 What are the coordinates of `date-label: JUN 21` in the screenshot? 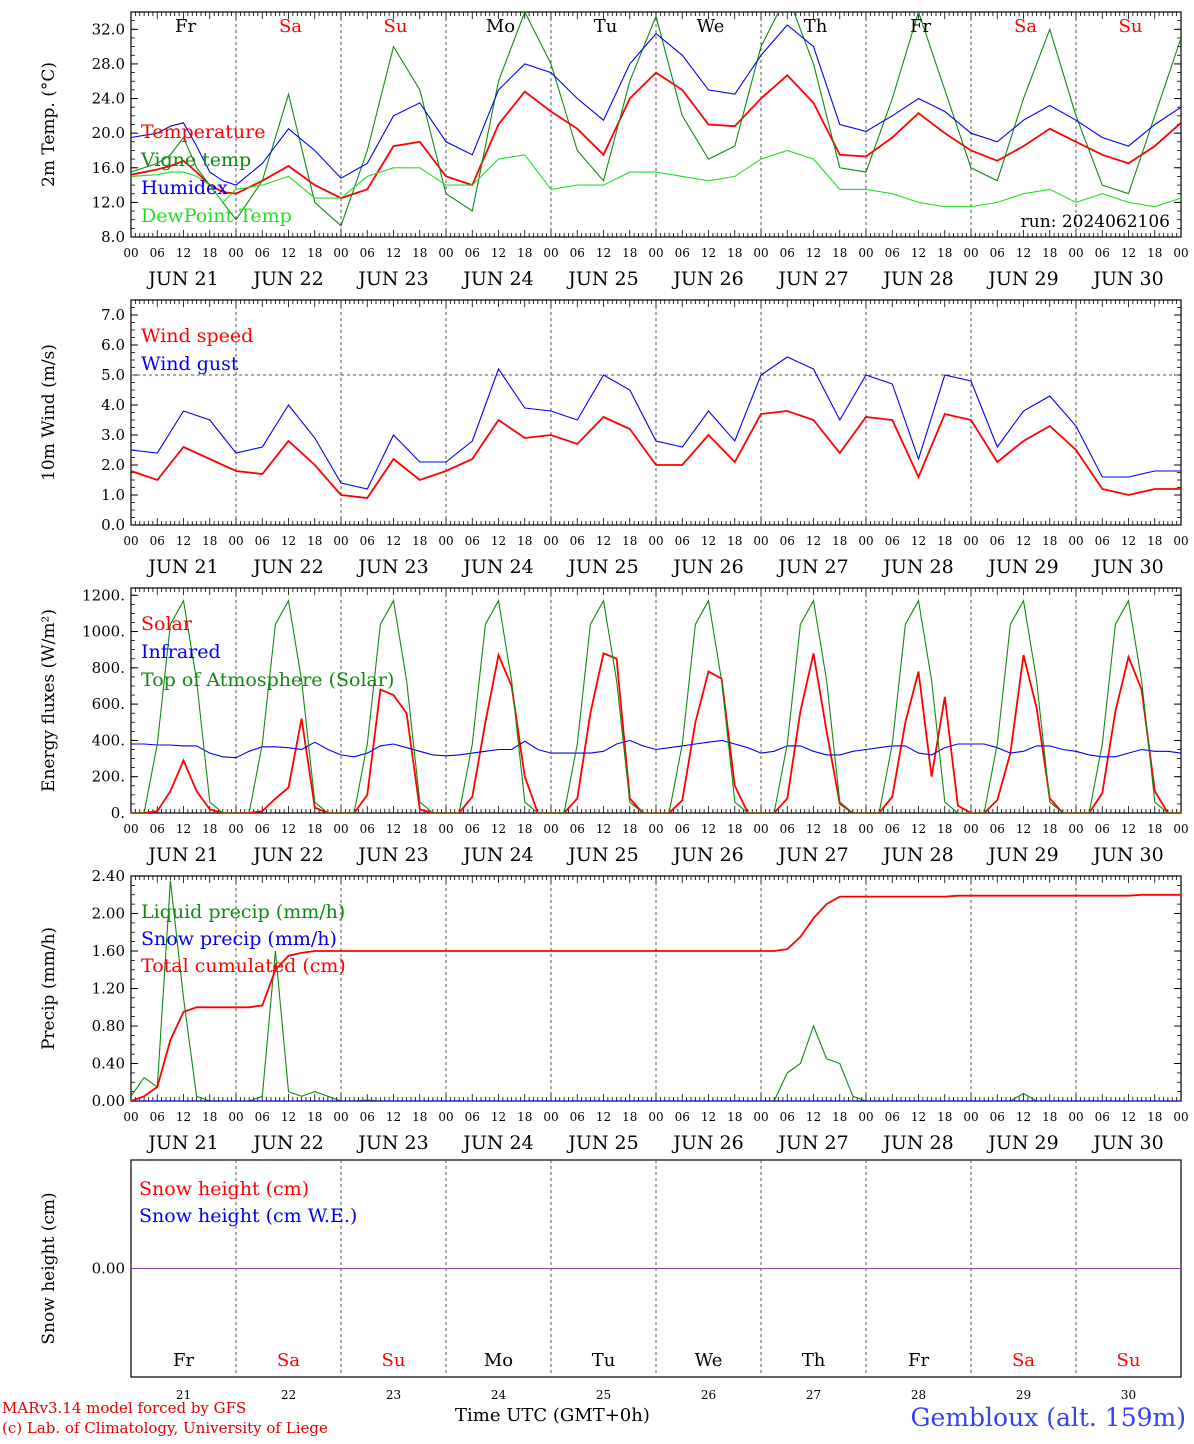 It's located at (182, 279).